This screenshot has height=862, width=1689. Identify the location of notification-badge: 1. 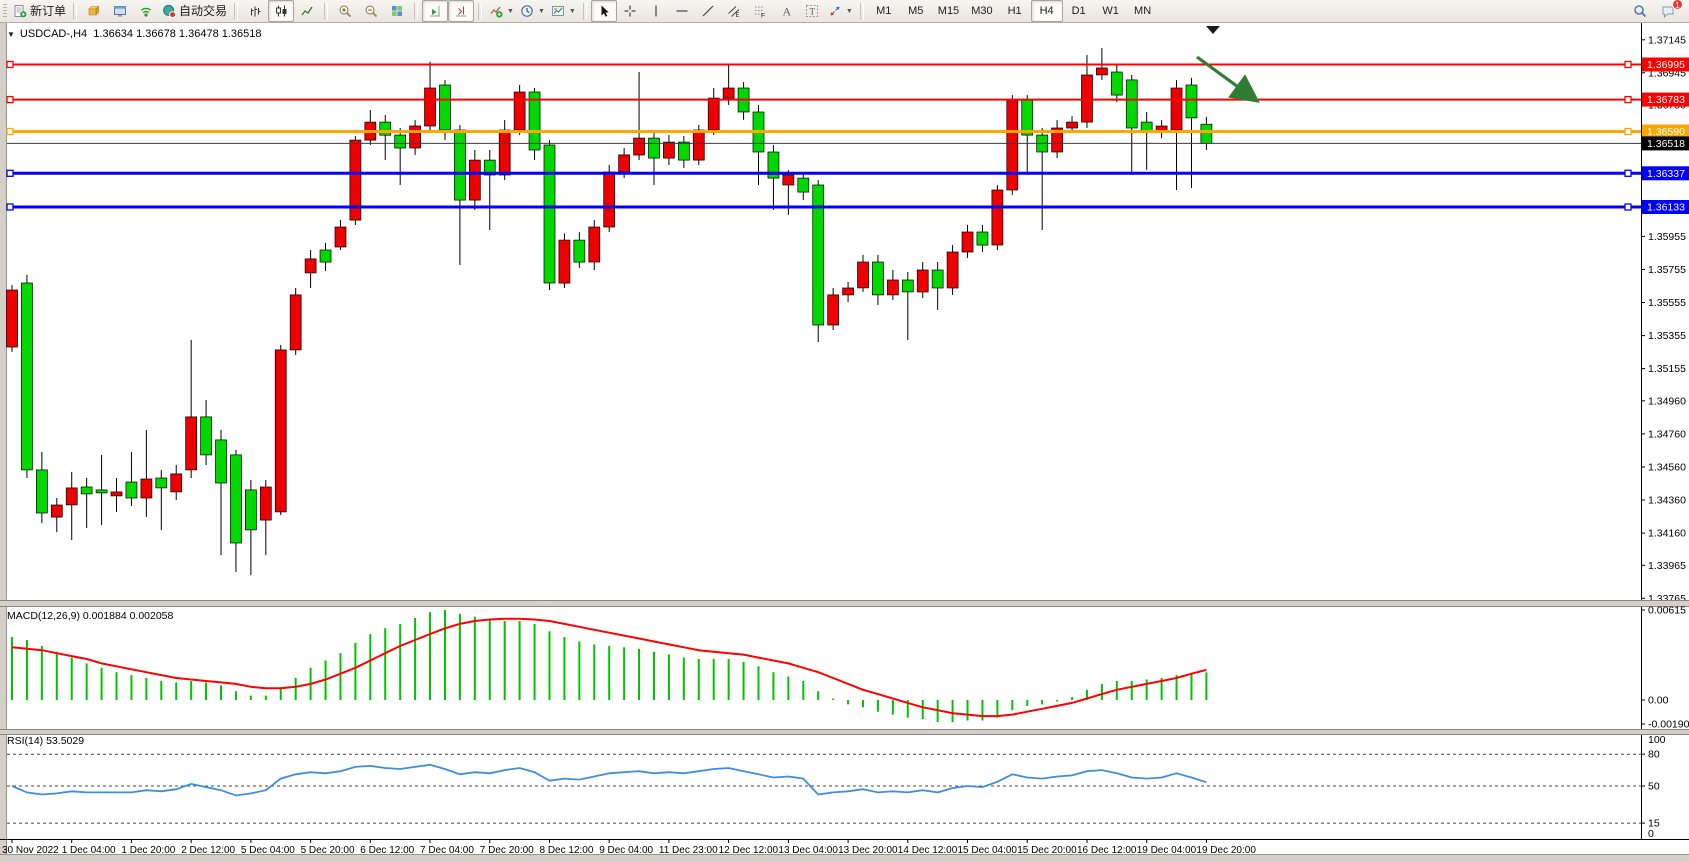
(1677, 5).